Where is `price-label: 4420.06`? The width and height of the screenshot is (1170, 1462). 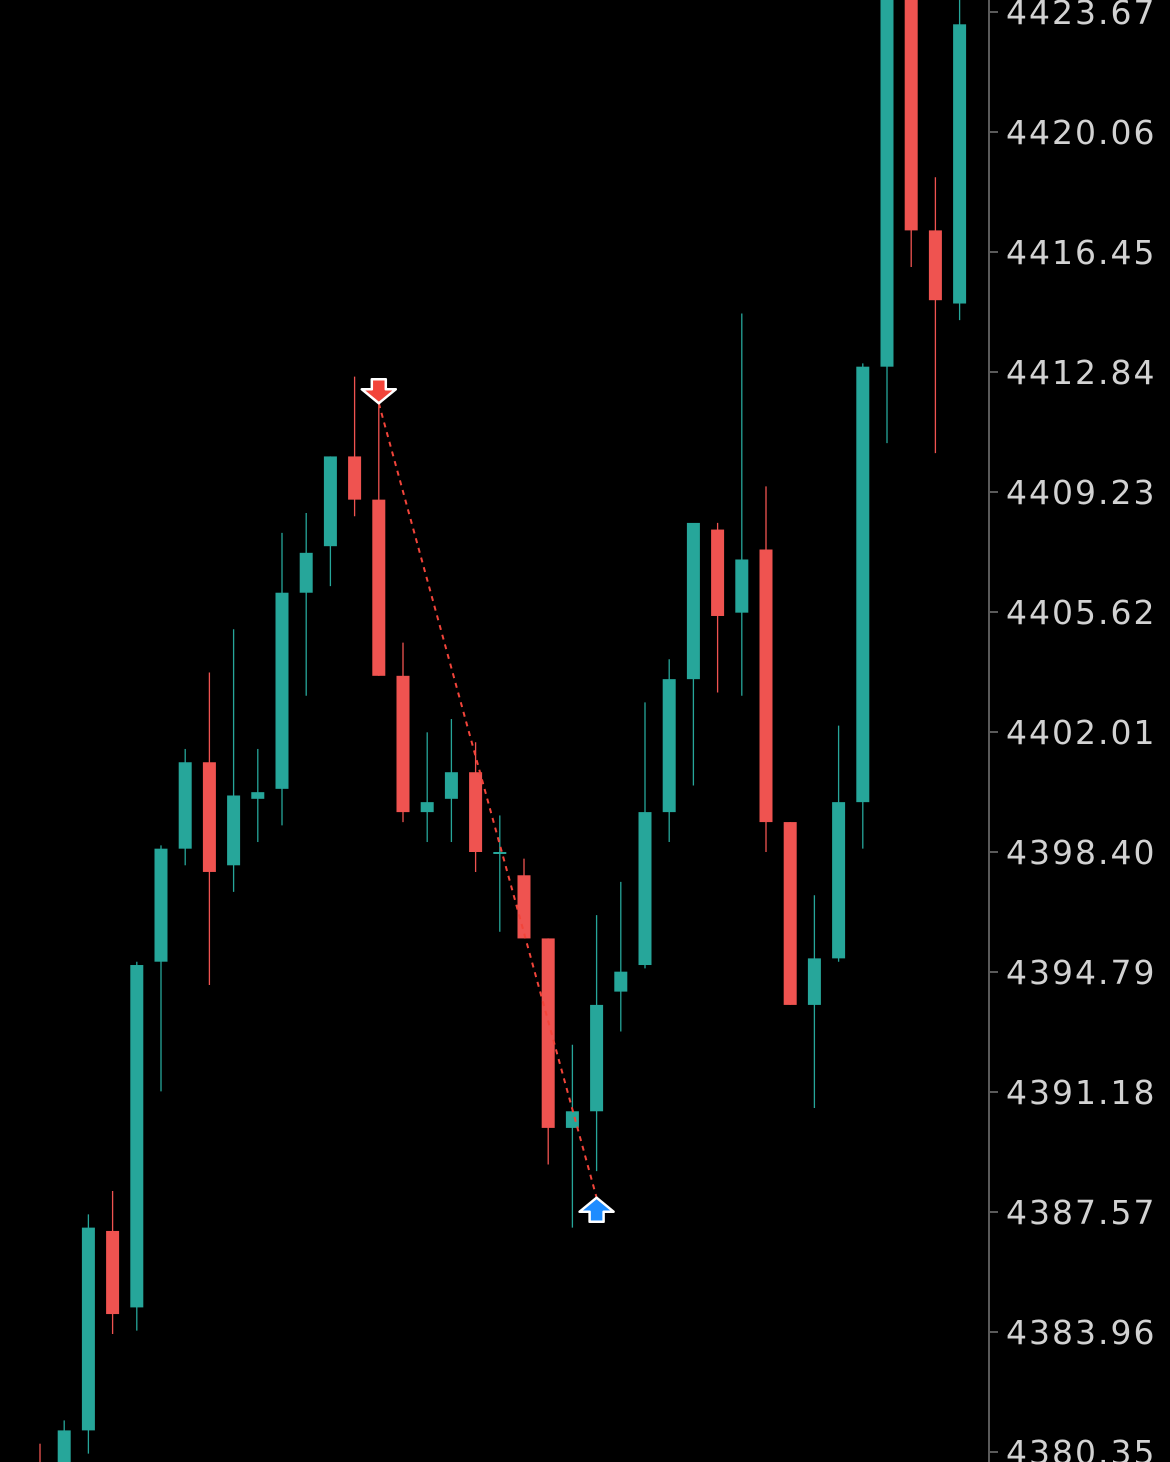 price-label: 4420.06 is located at coordinates (1081, 132).